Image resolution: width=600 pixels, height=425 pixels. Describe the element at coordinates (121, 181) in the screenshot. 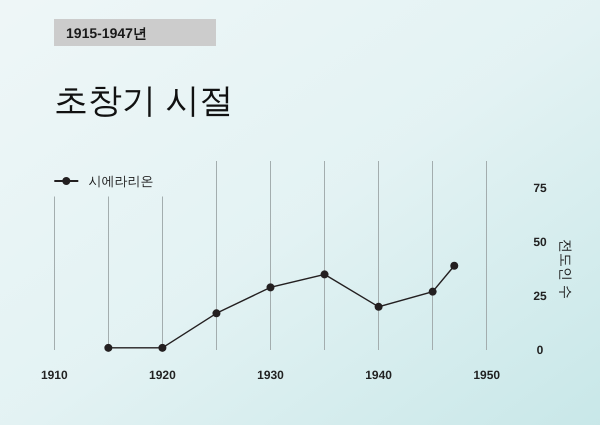

I see `legend-label: 시에라리온` at that location.